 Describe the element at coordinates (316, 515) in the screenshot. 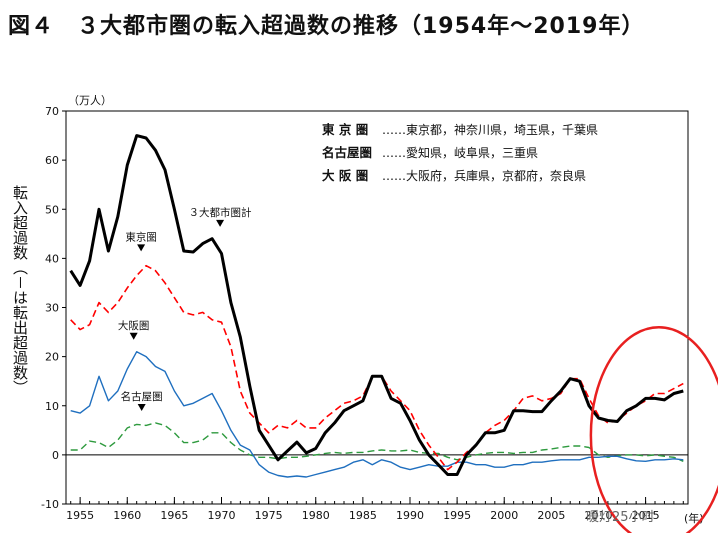

I see `x-tick-label: 1980` at that location.